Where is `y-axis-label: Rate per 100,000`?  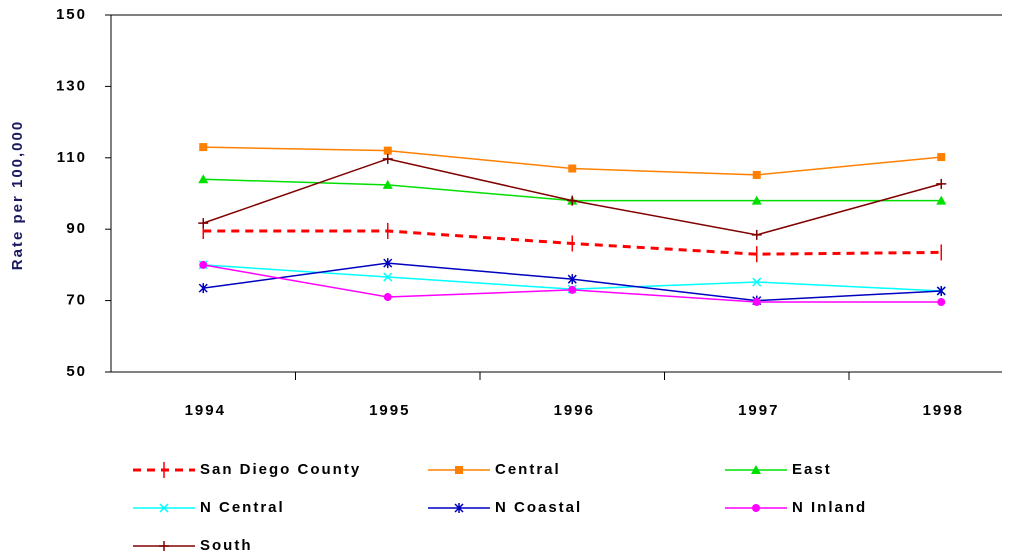 y-axis-label: Rate per 100,000 is located at coordinates (17, 195).